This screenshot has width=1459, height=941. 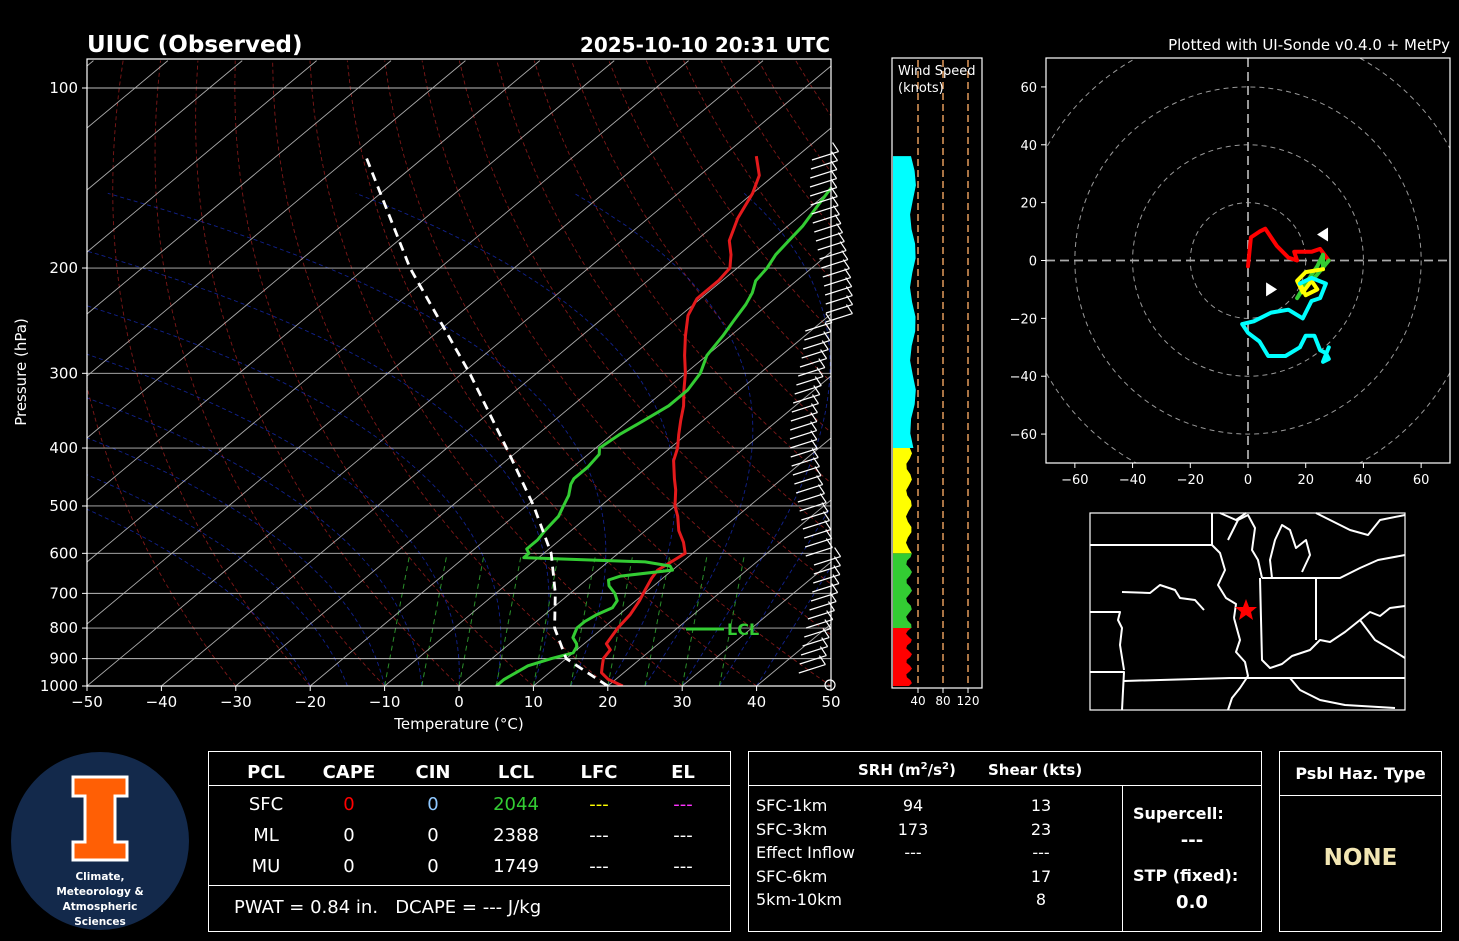 I want to click on logo-line-3: Atmospheric, so click(x=100, y=907).